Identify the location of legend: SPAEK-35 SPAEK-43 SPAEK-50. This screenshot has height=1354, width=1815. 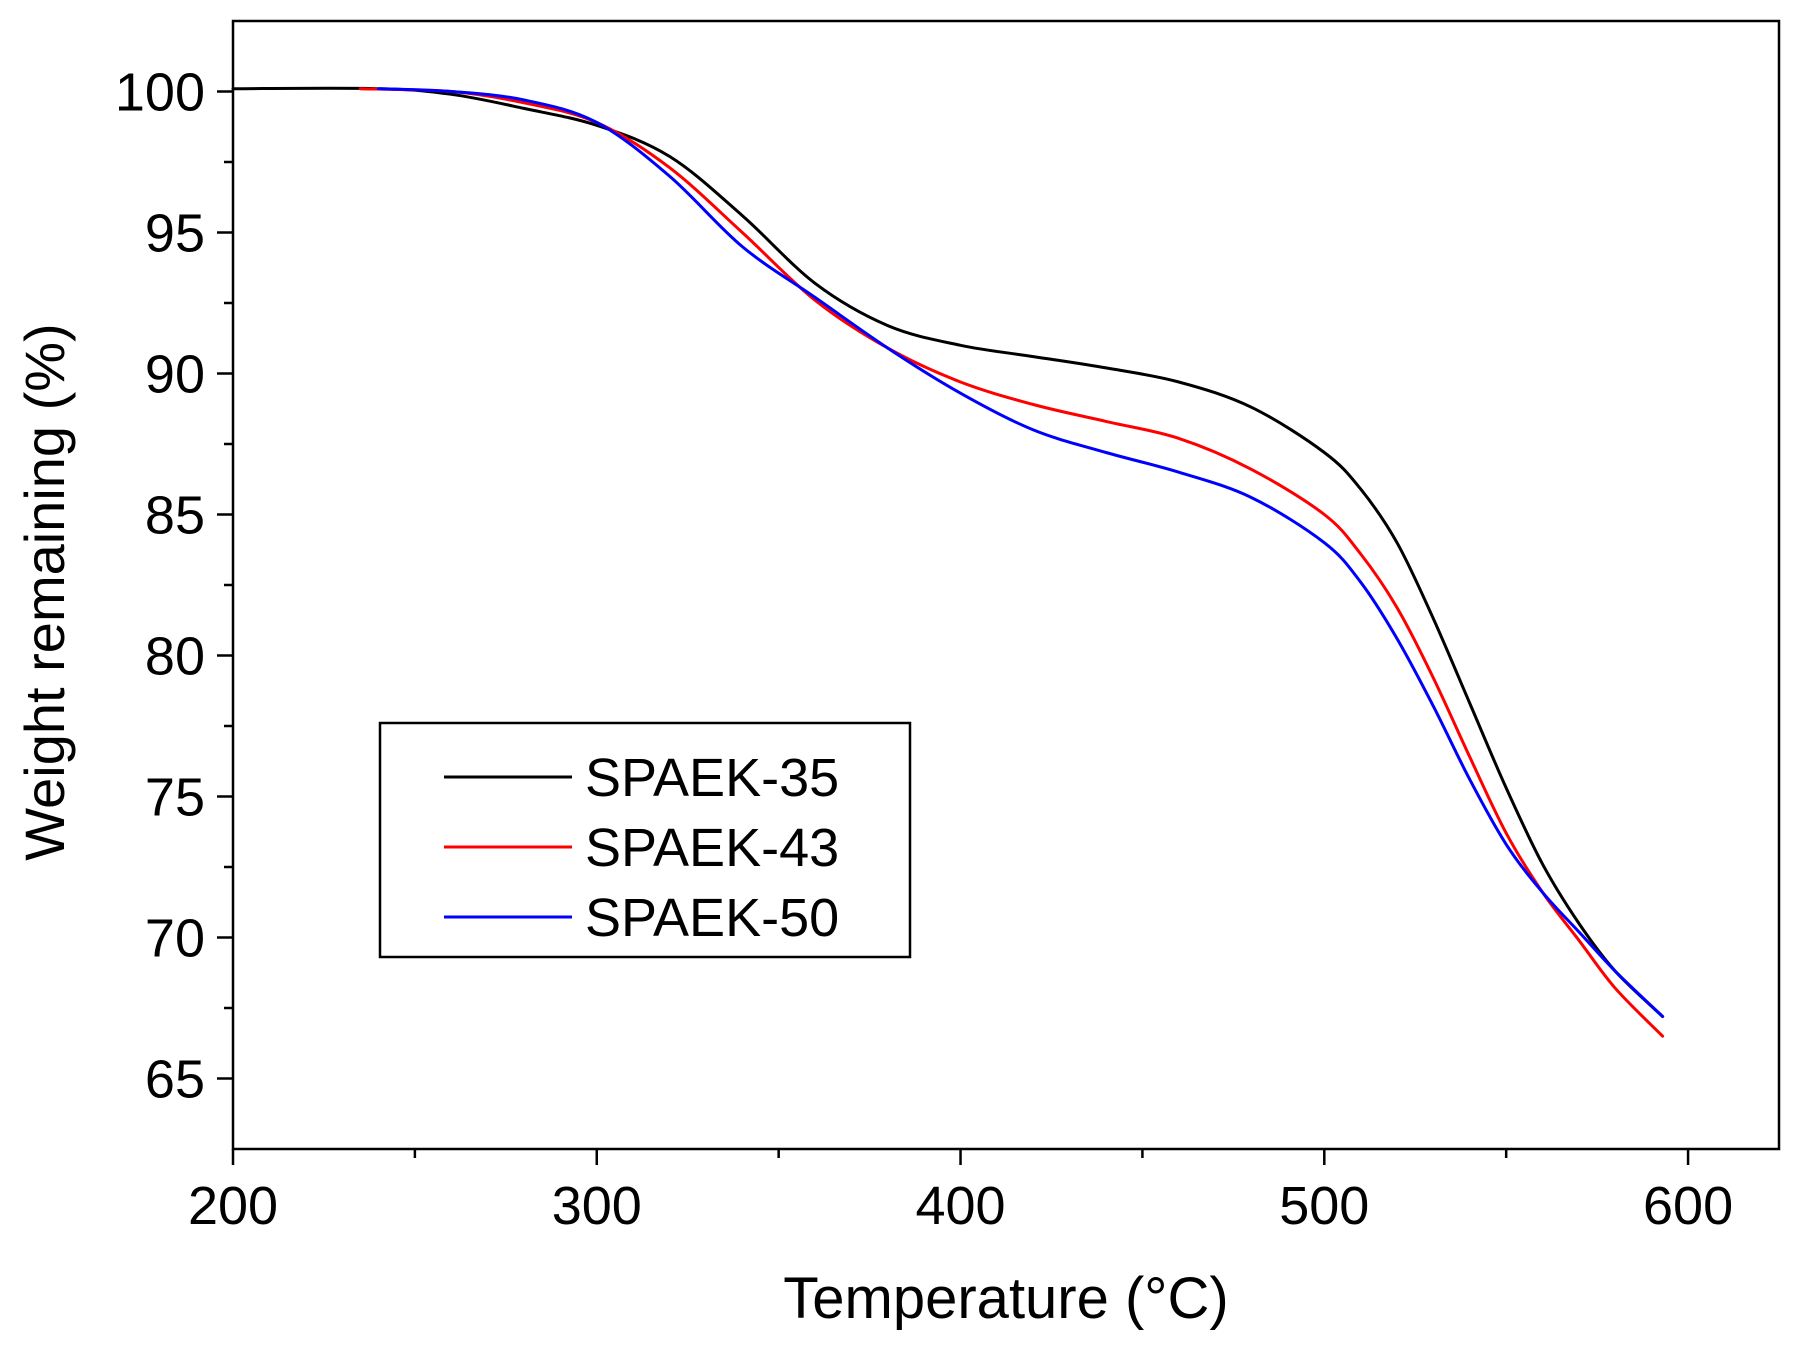
(645, 840).